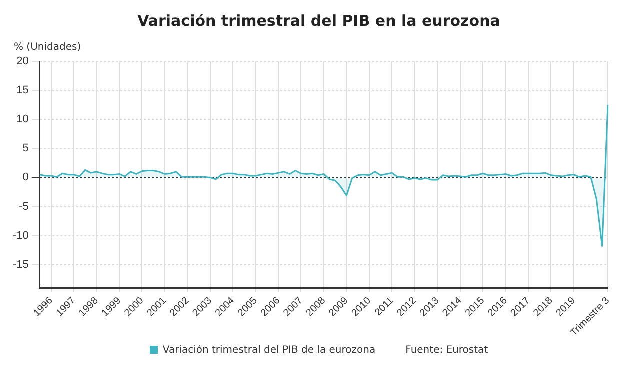 This screenshot has height=375, width=638. Describe the element at coordinates (20, 236) in the screenshot. I see `y-tick-label: -10` at that location.